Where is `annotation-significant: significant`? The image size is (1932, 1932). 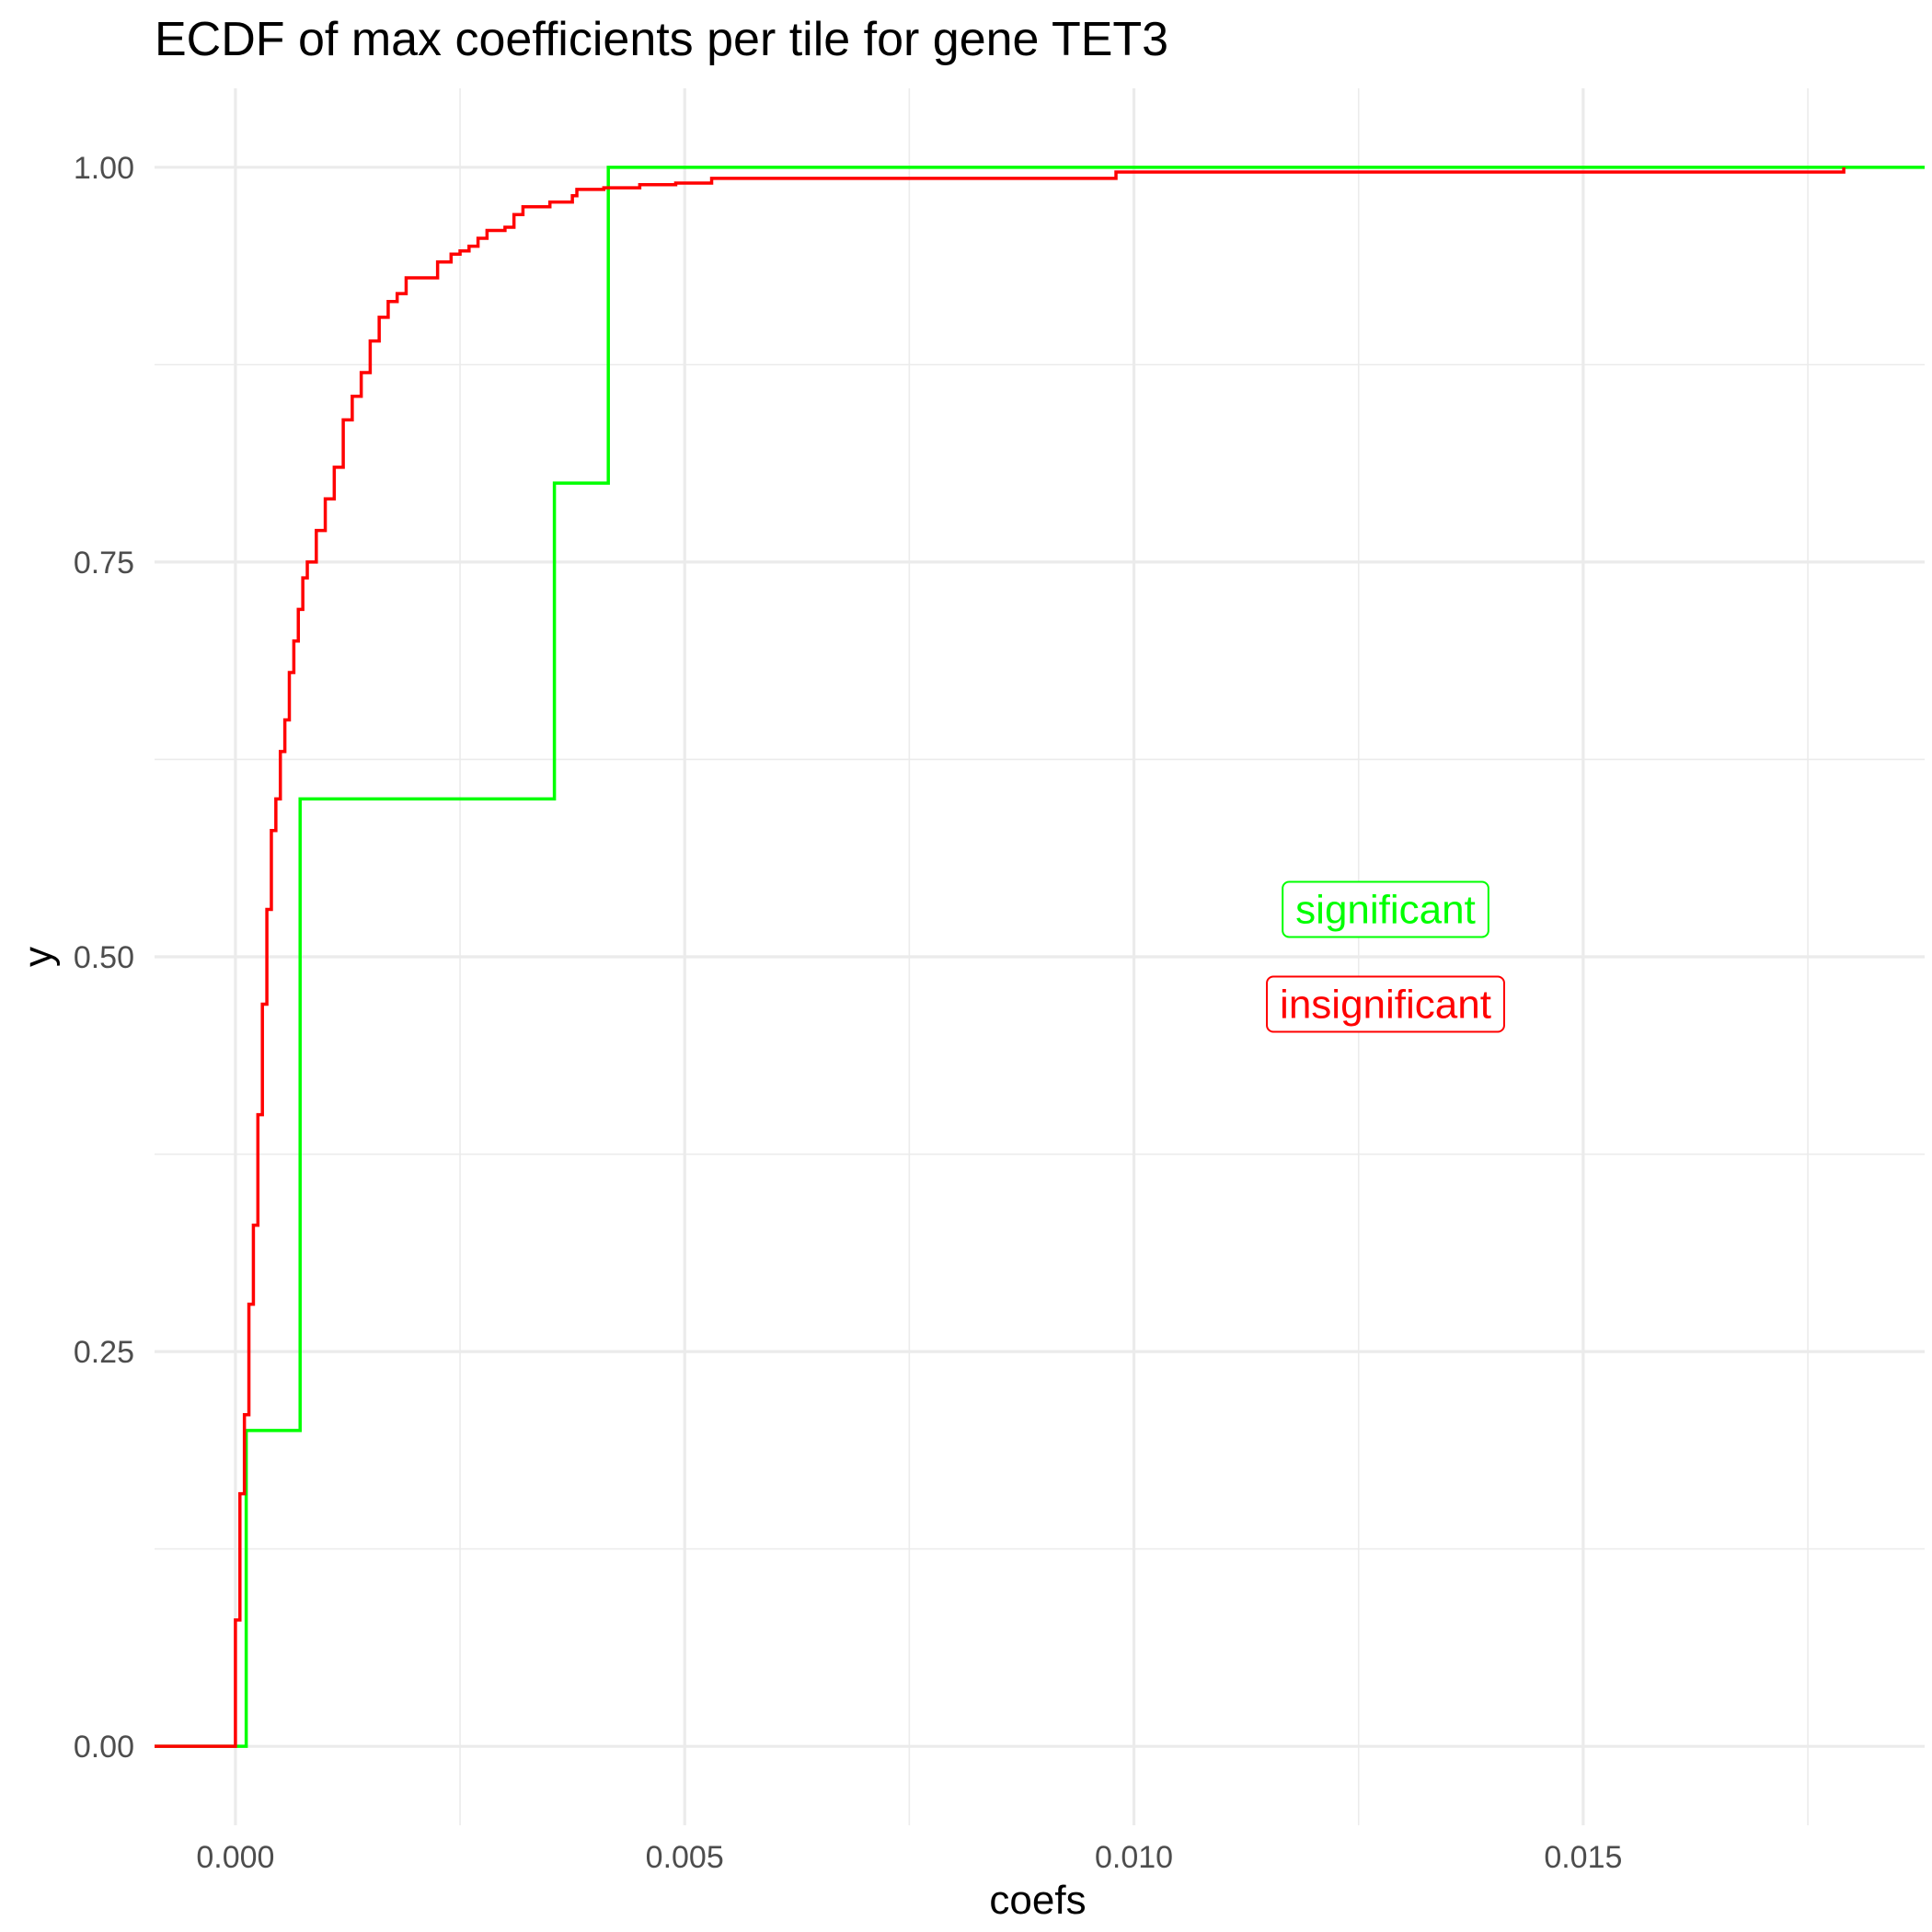 annotation-significant: significant is located at coordinates (1385, 909).